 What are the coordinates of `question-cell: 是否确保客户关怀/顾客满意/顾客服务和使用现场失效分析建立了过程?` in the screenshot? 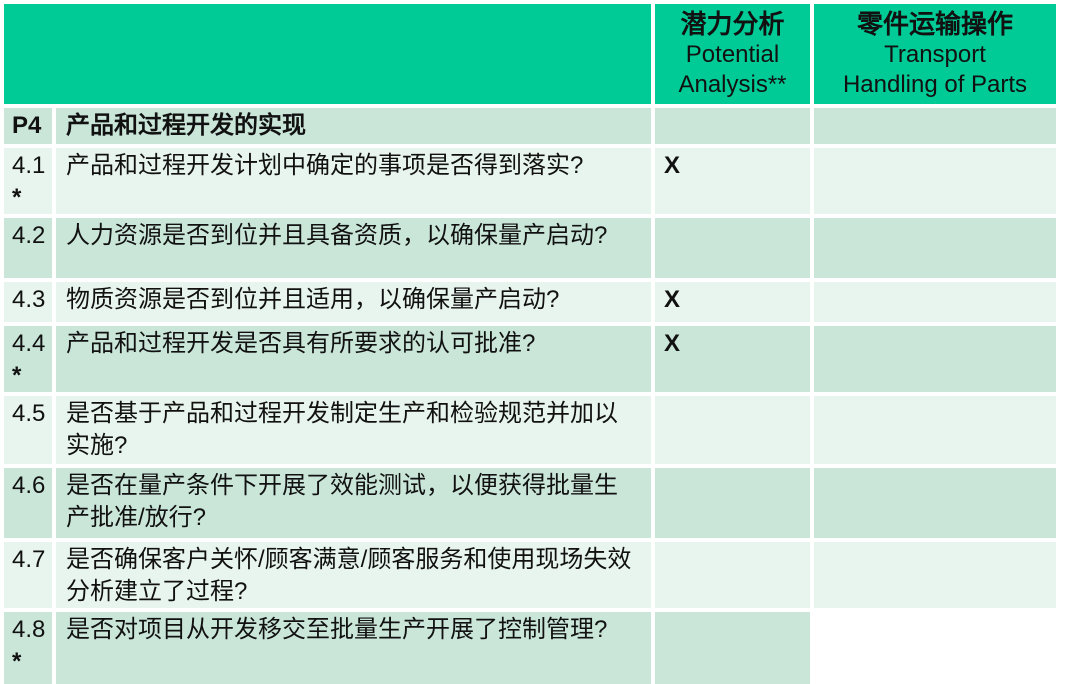 It's located at (353, 575).